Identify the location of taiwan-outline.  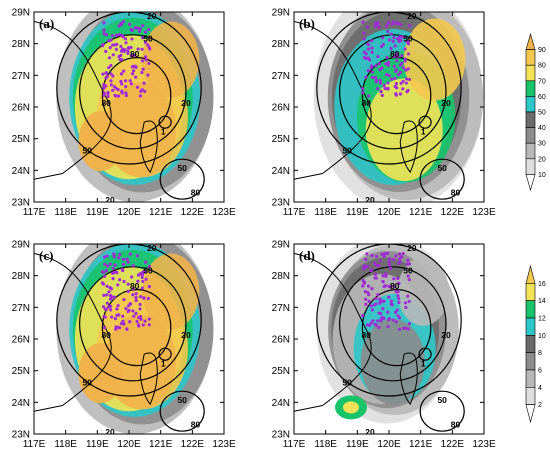
(148, 379).